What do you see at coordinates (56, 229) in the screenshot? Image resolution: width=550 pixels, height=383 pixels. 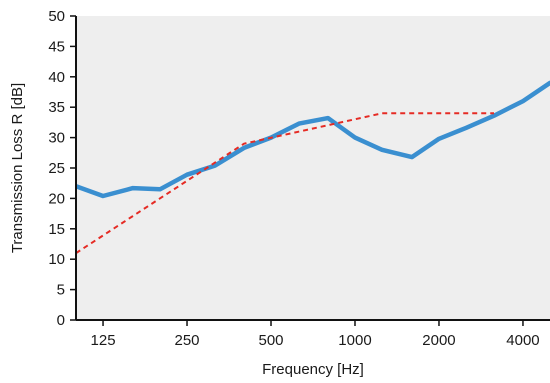 I see `y-tick-label: 15` at bounding box center [56, 229].